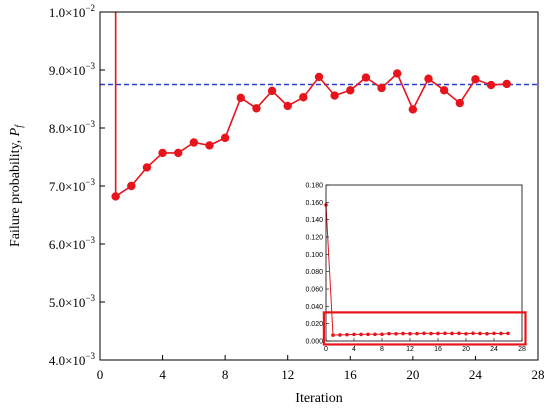 This screenshot has height=410, width=550. I want to click on inset-x-tick-label: 12, so click(410, 349).